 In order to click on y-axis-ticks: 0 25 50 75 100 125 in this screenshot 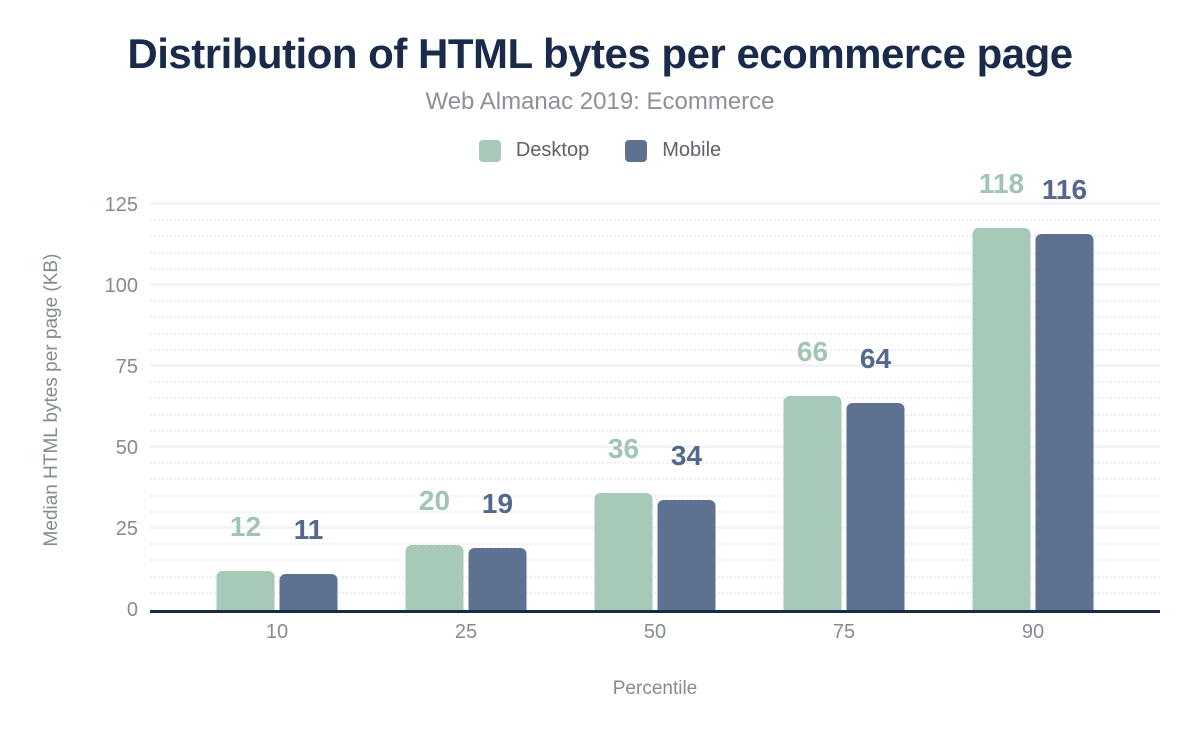, I will do `click(69, 407)`.